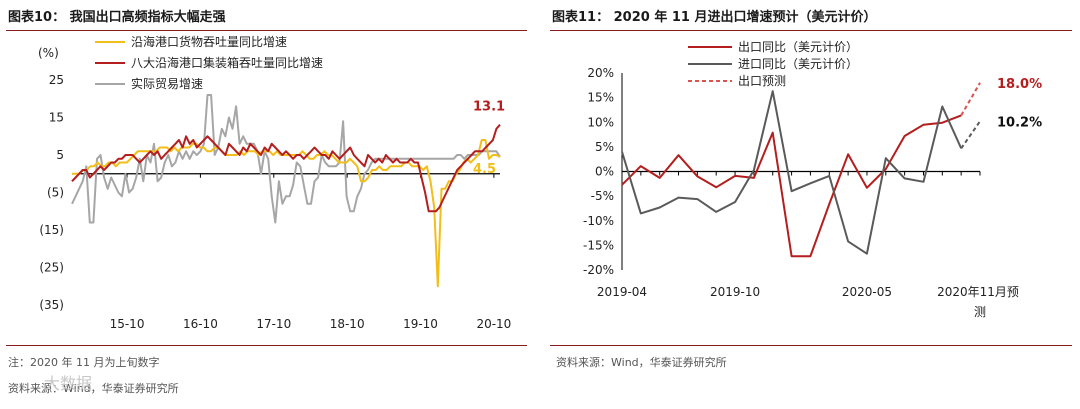 This screenshot has height=409, width=1080. I want to click on left-x-tick-label: 17-10, so click(273, 324).